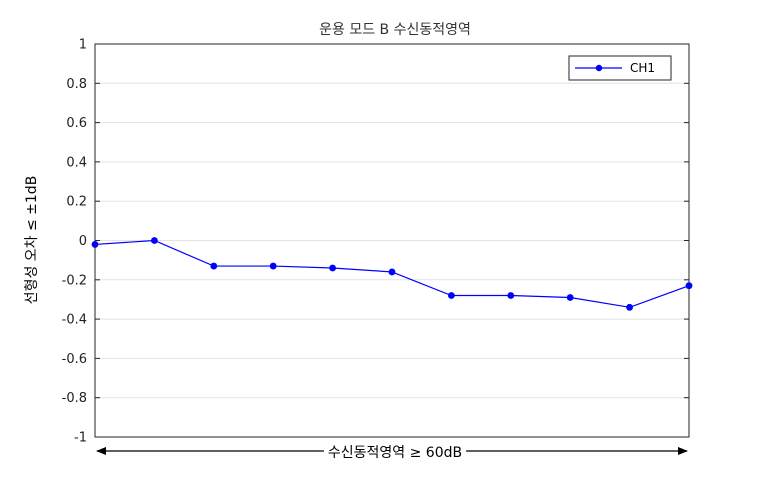  Describe the element at coordinates (80, 438) in the screenshot. I see `y-tick-label: -1` at that location.